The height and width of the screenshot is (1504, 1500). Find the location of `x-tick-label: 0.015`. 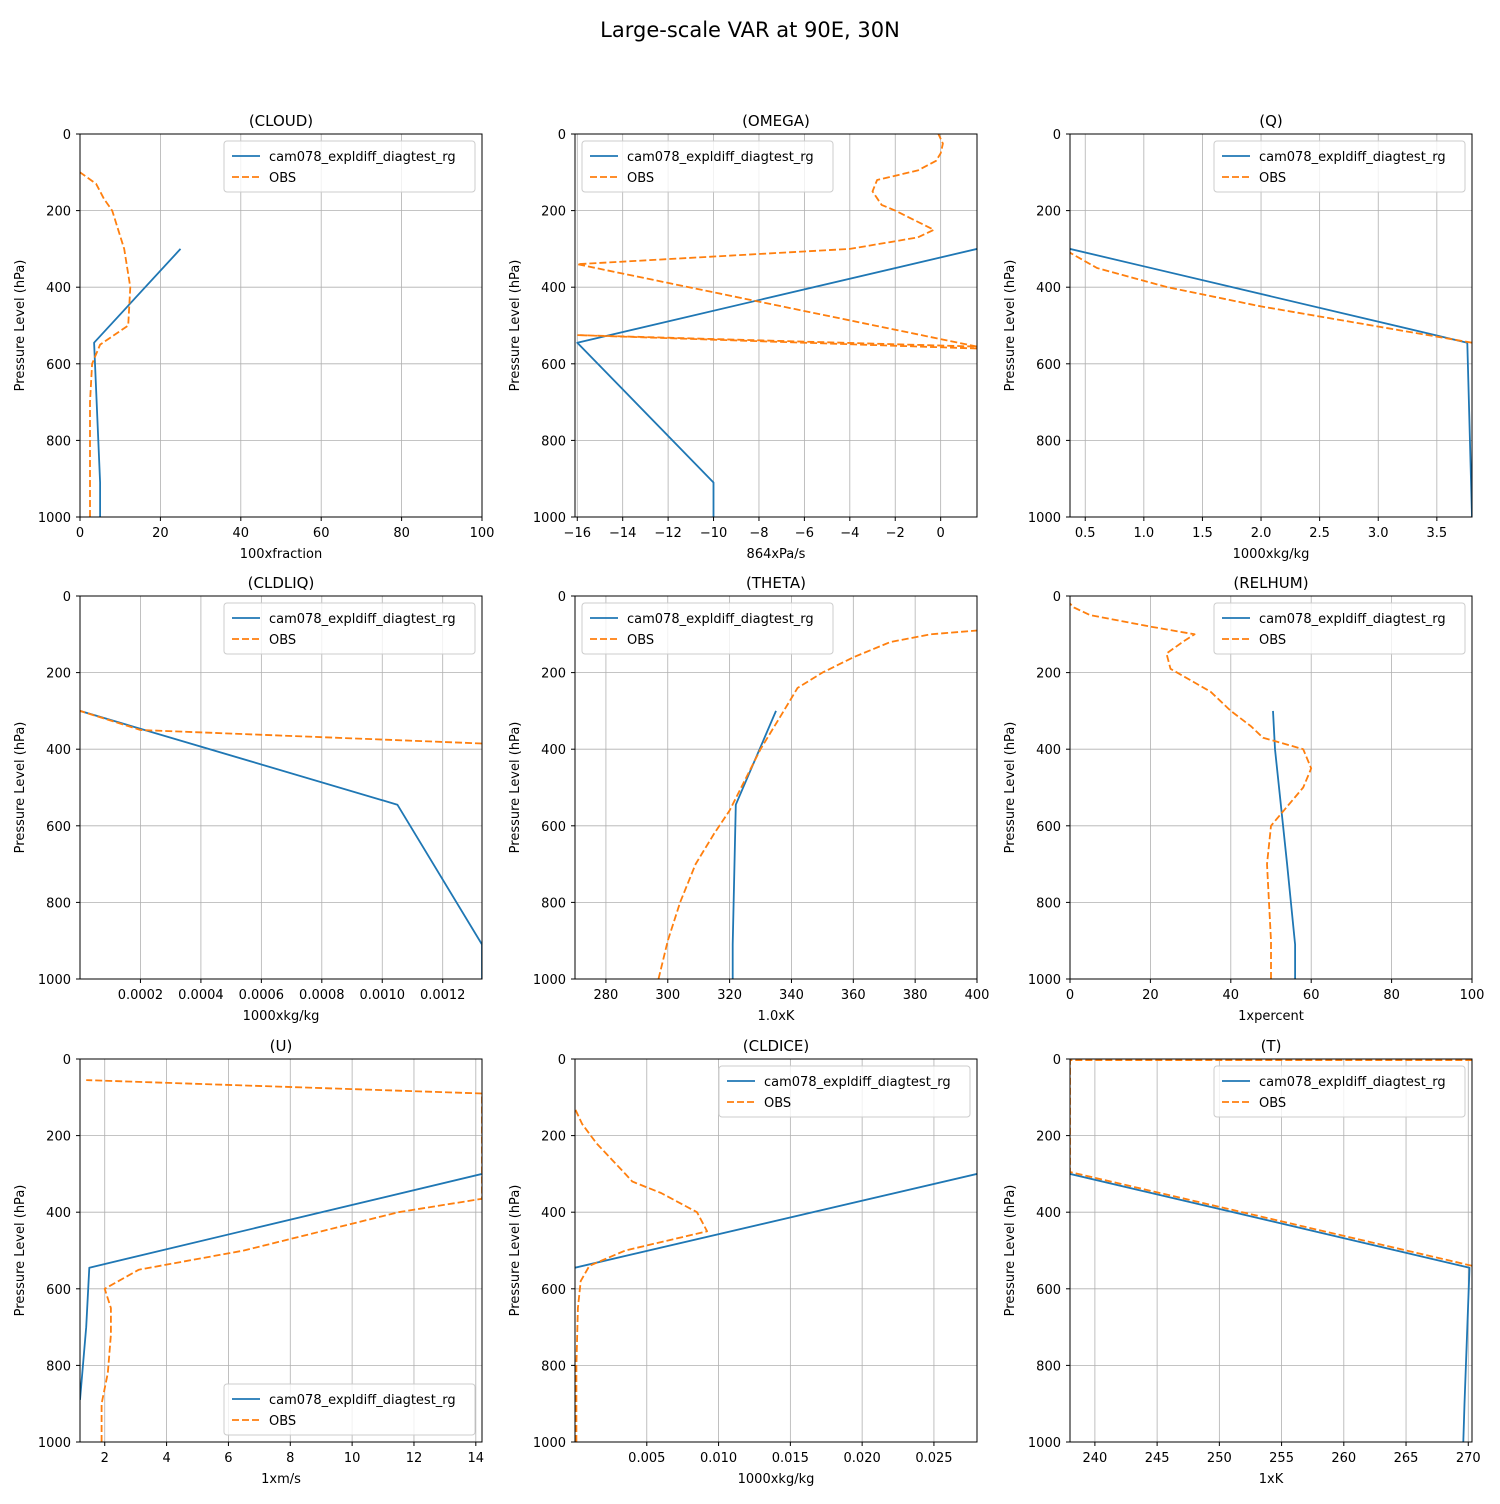

x-tick-label: 0.015 is located at coordinates (790, 1458).